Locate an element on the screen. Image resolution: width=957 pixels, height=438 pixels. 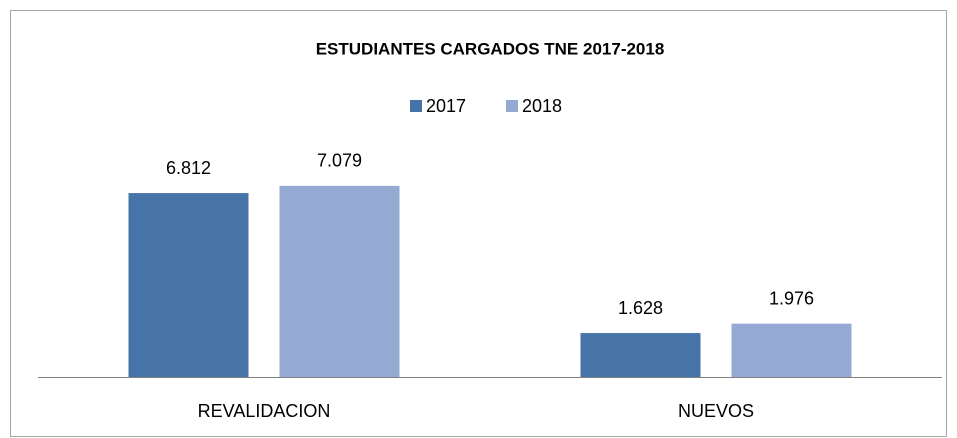
x-tick-label: REVALIDACION is located at coordinates (264, 411).